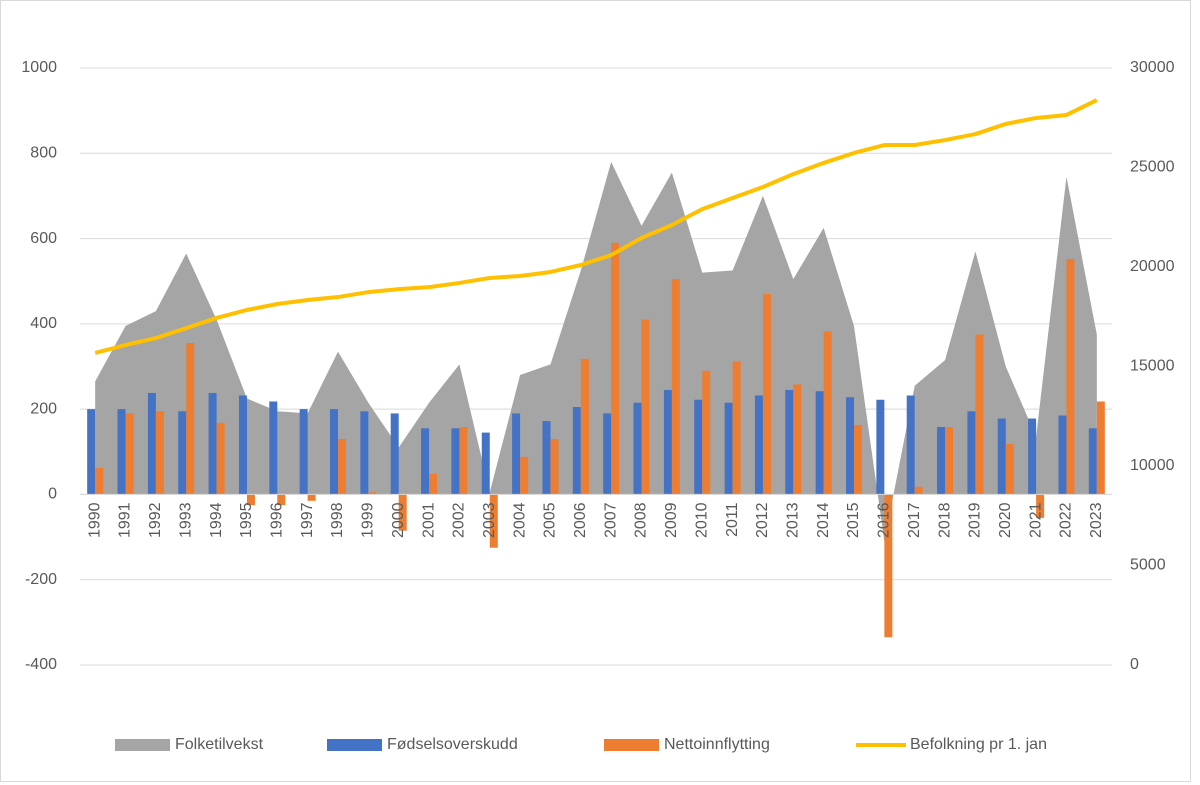 Image resolution: width=1200 pixels, height=785 pixels. What do you see at coordinates (52, 494) in the screenshot?
I see `y-tick-label: 0` at bounding box center [52, 494].